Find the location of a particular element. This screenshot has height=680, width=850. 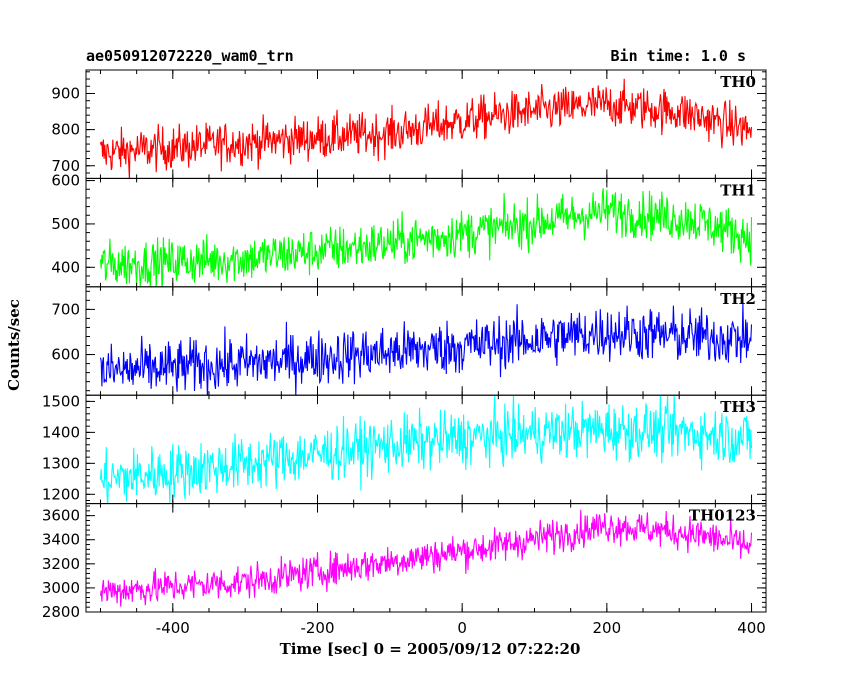

y-tick-label: 1400 is located at coordinates (61, 432).